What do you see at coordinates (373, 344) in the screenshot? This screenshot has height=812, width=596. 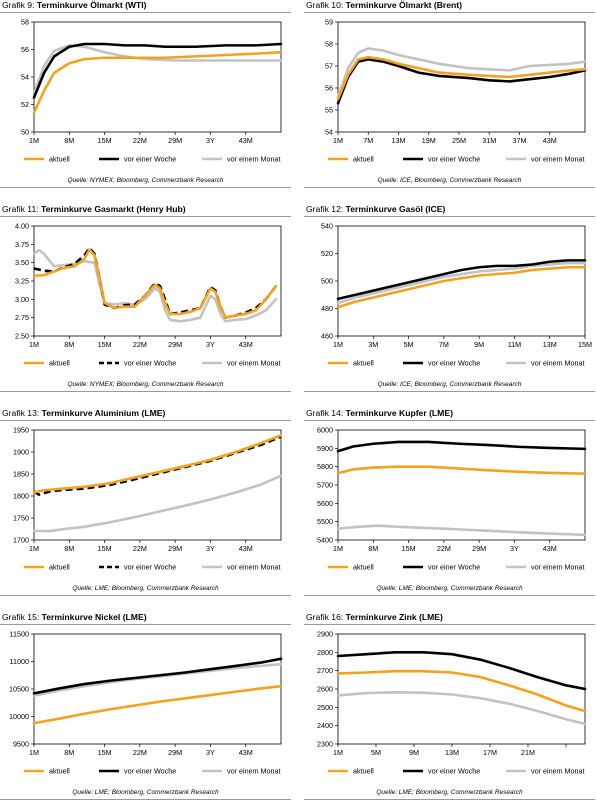 I see `x-tick-label: 3M` at bounding box center [373, 344].